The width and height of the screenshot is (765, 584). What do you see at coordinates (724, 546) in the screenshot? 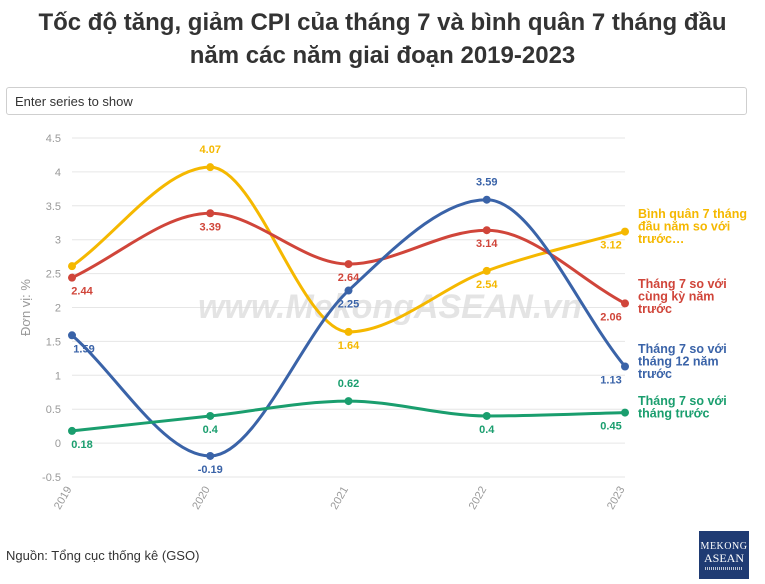
I see `logo-line-1: MEKONG` at bounding box center [724, 546].